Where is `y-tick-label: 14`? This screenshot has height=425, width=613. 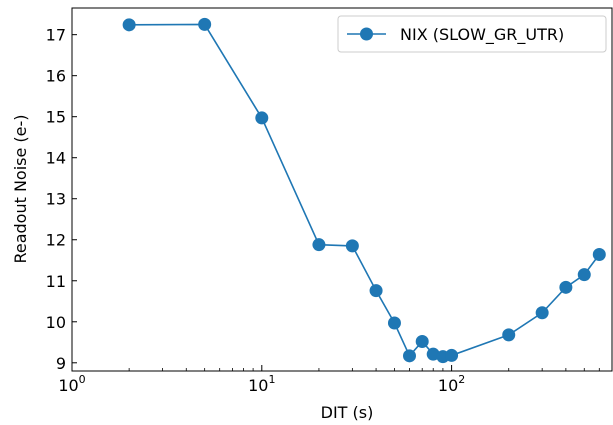
y-tick-label: 14 is located at coordinates (56, 158).